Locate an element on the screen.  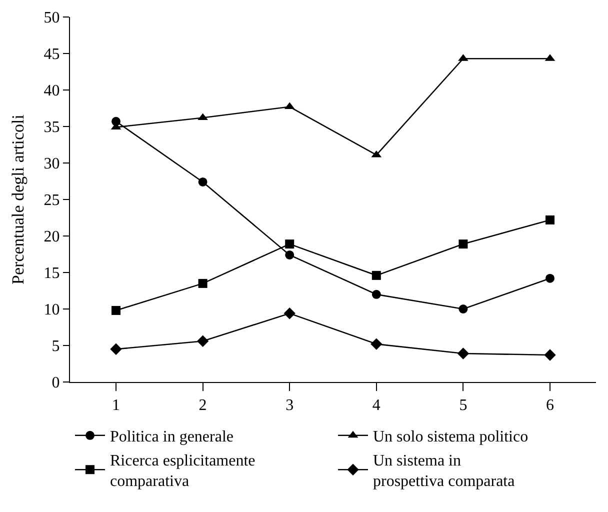
y-tick-label: 15 is located at coordinates (52, 273).